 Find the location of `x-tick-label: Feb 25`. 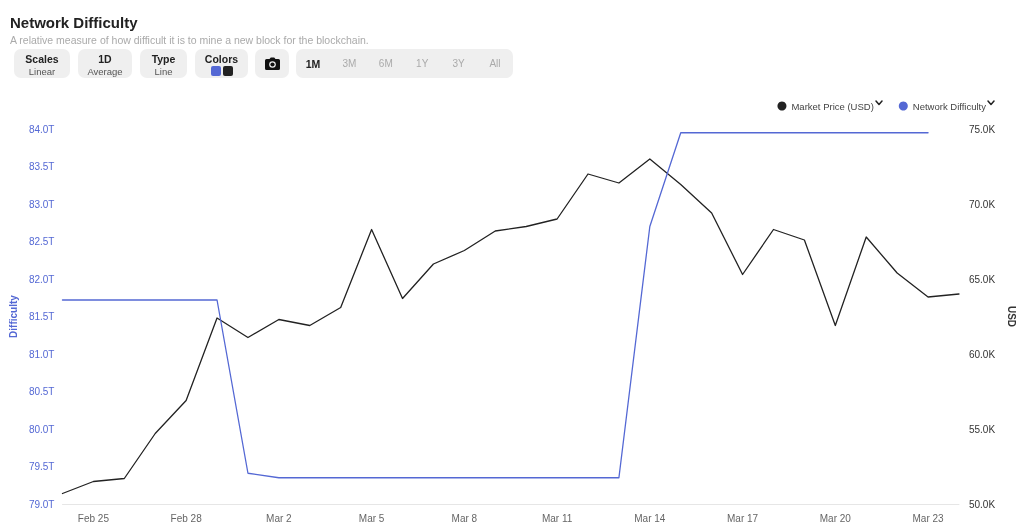

x-tick-label: Feb 25 is located at coordinates (93, 518).